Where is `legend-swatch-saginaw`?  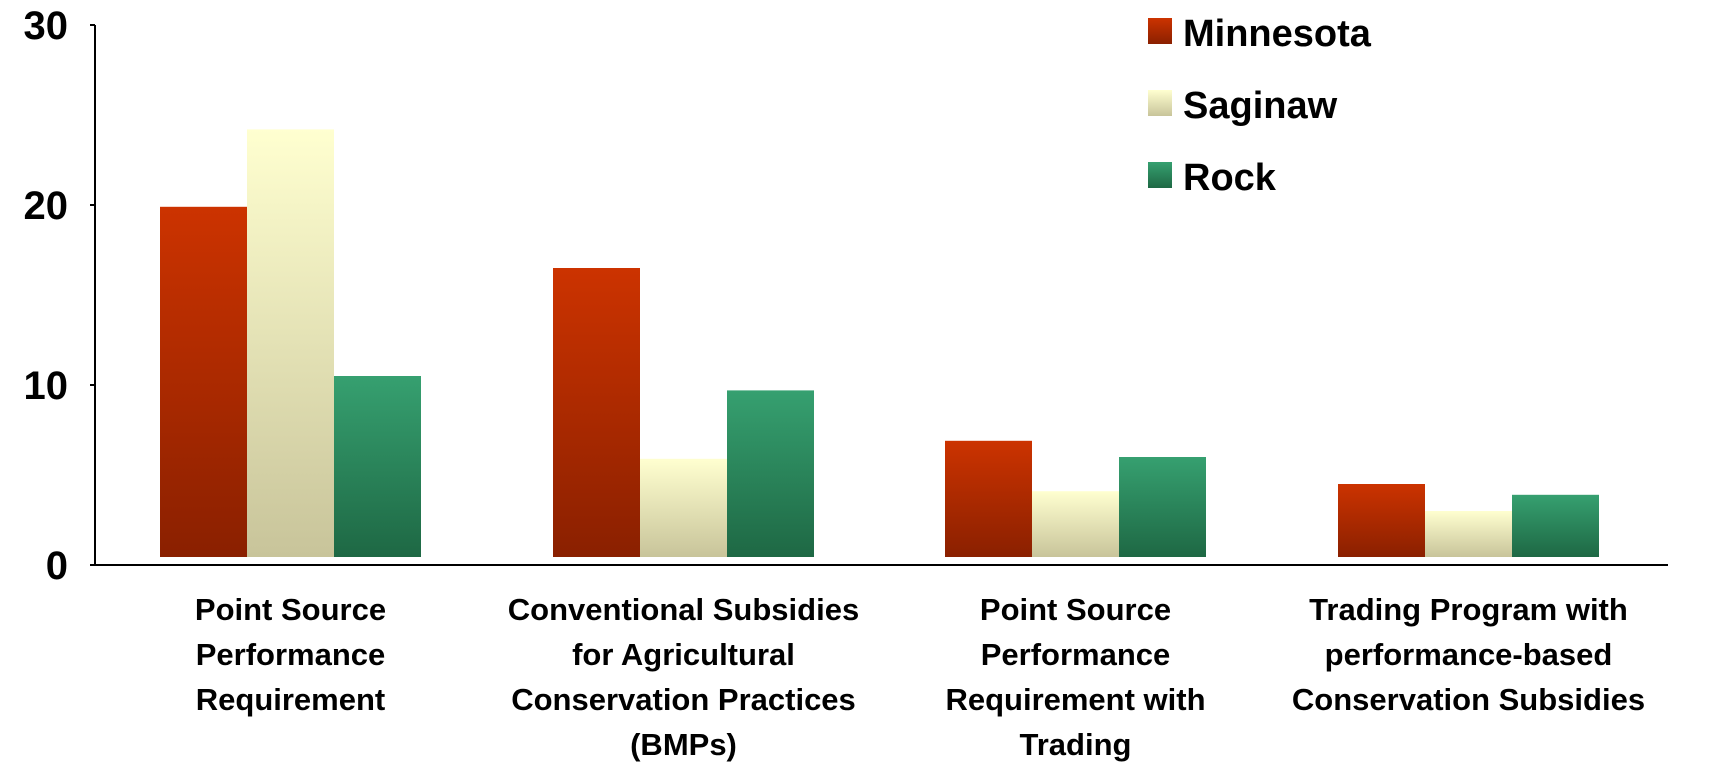
legend-swatch-saginaw is located at coordinates (1160, 103).